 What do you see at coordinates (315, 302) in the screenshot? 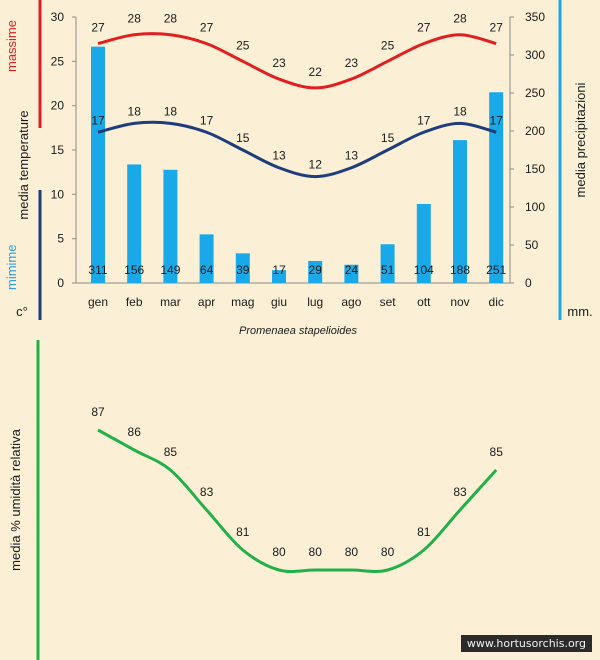
I see `x-tick-label-lug: lug` at bounding box center [315, 302].